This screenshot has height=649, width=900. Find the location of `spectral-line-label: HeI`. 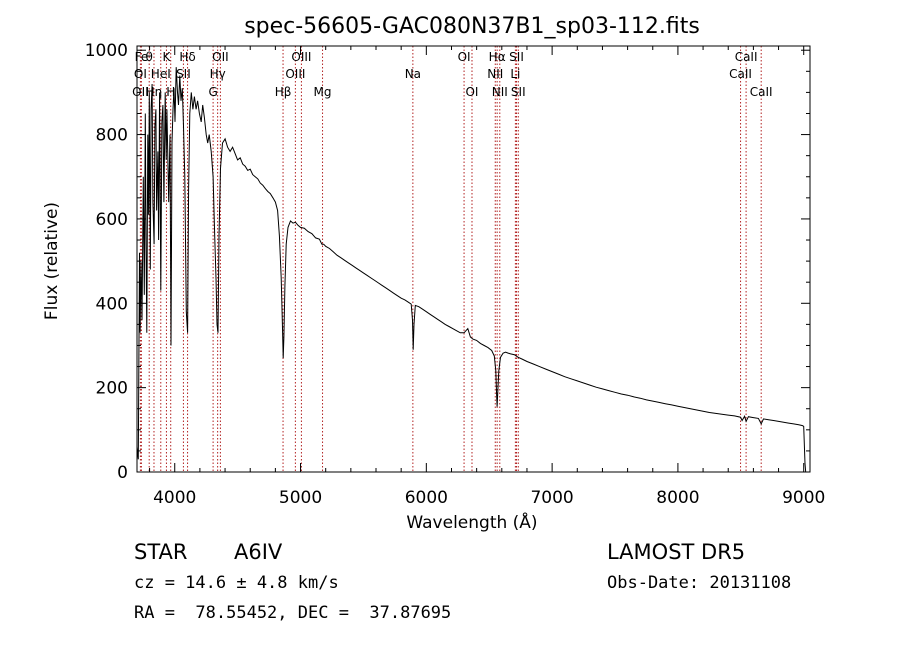

spectral-line-label: HeI is located at coordinates (161, 74).